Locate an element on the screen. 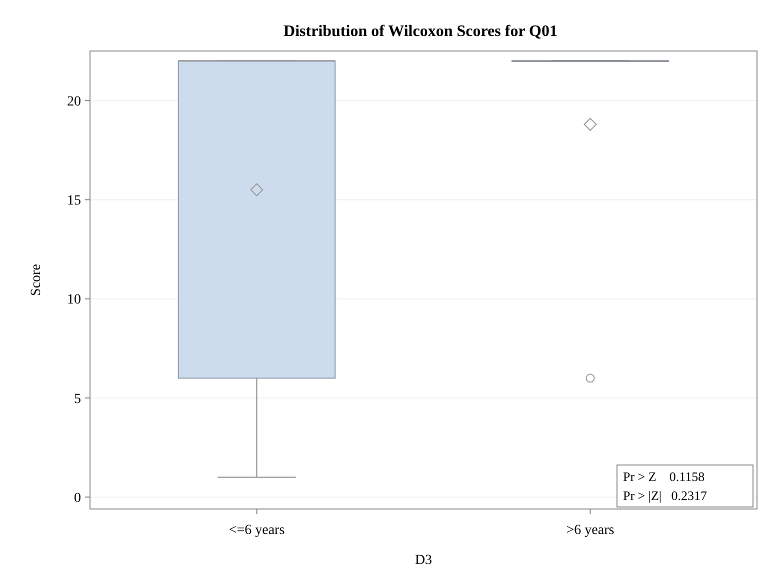  chart-title: Distribution of Wilcoxon Scores for Q01 is located at coordinates (421, 31).